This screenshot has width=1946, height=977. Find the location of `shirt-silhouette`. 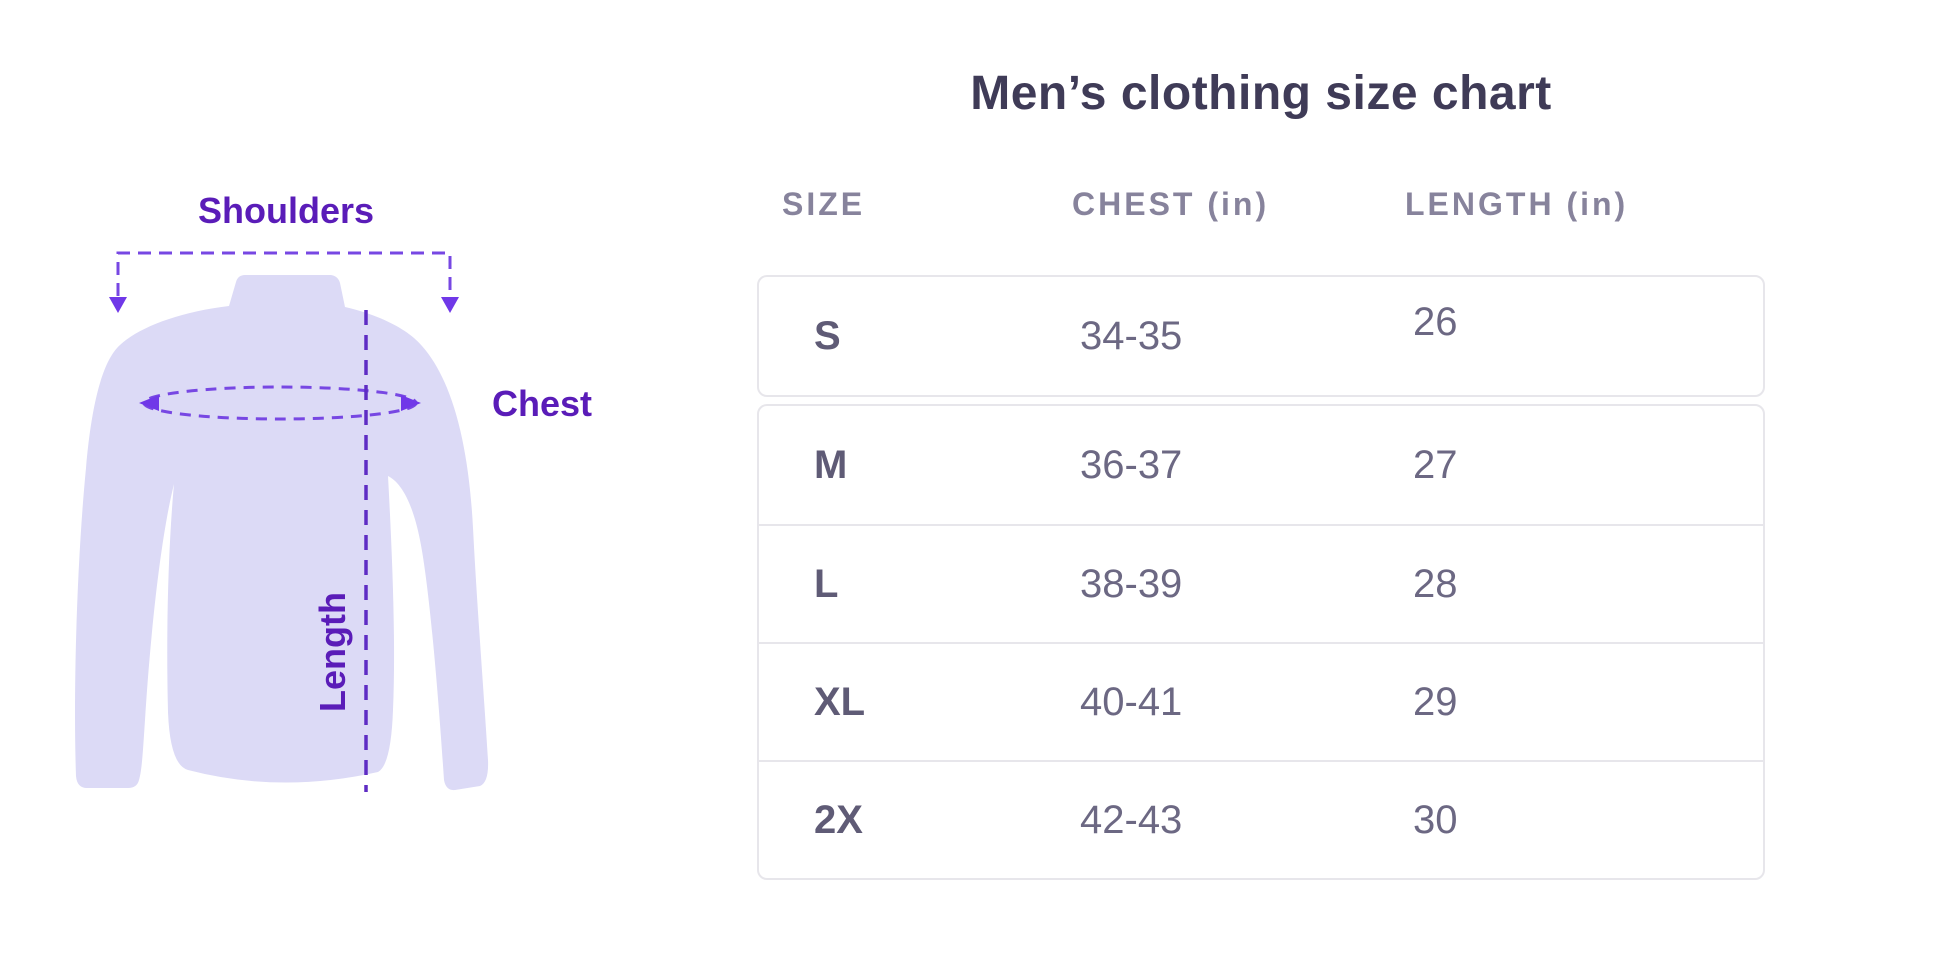

shirt-silhouette is located at coordinates (282, 533).